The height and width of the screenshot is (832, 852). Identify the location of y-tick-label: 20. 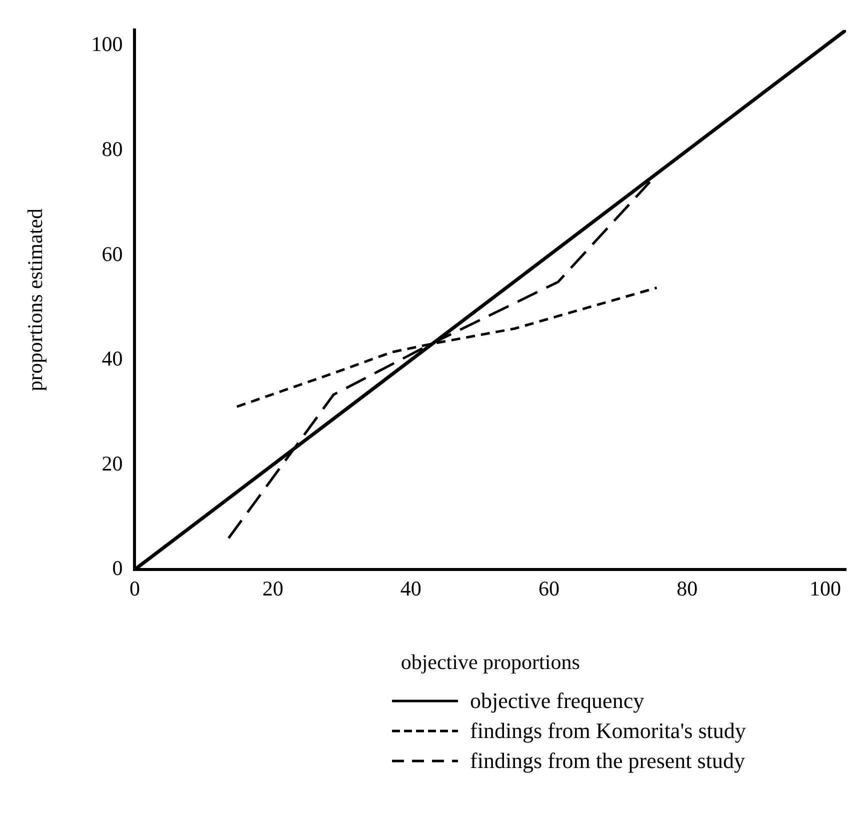
(112, 463).